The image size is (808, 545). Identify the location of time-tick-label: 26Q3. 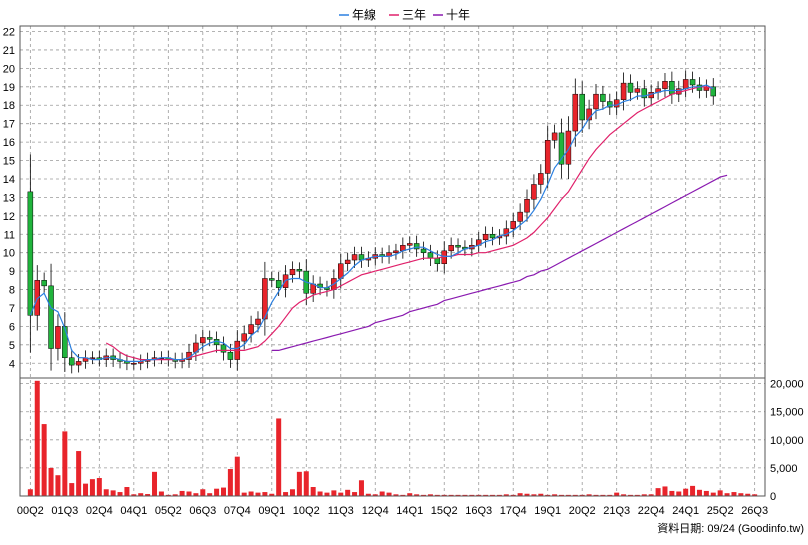
(754, 511).